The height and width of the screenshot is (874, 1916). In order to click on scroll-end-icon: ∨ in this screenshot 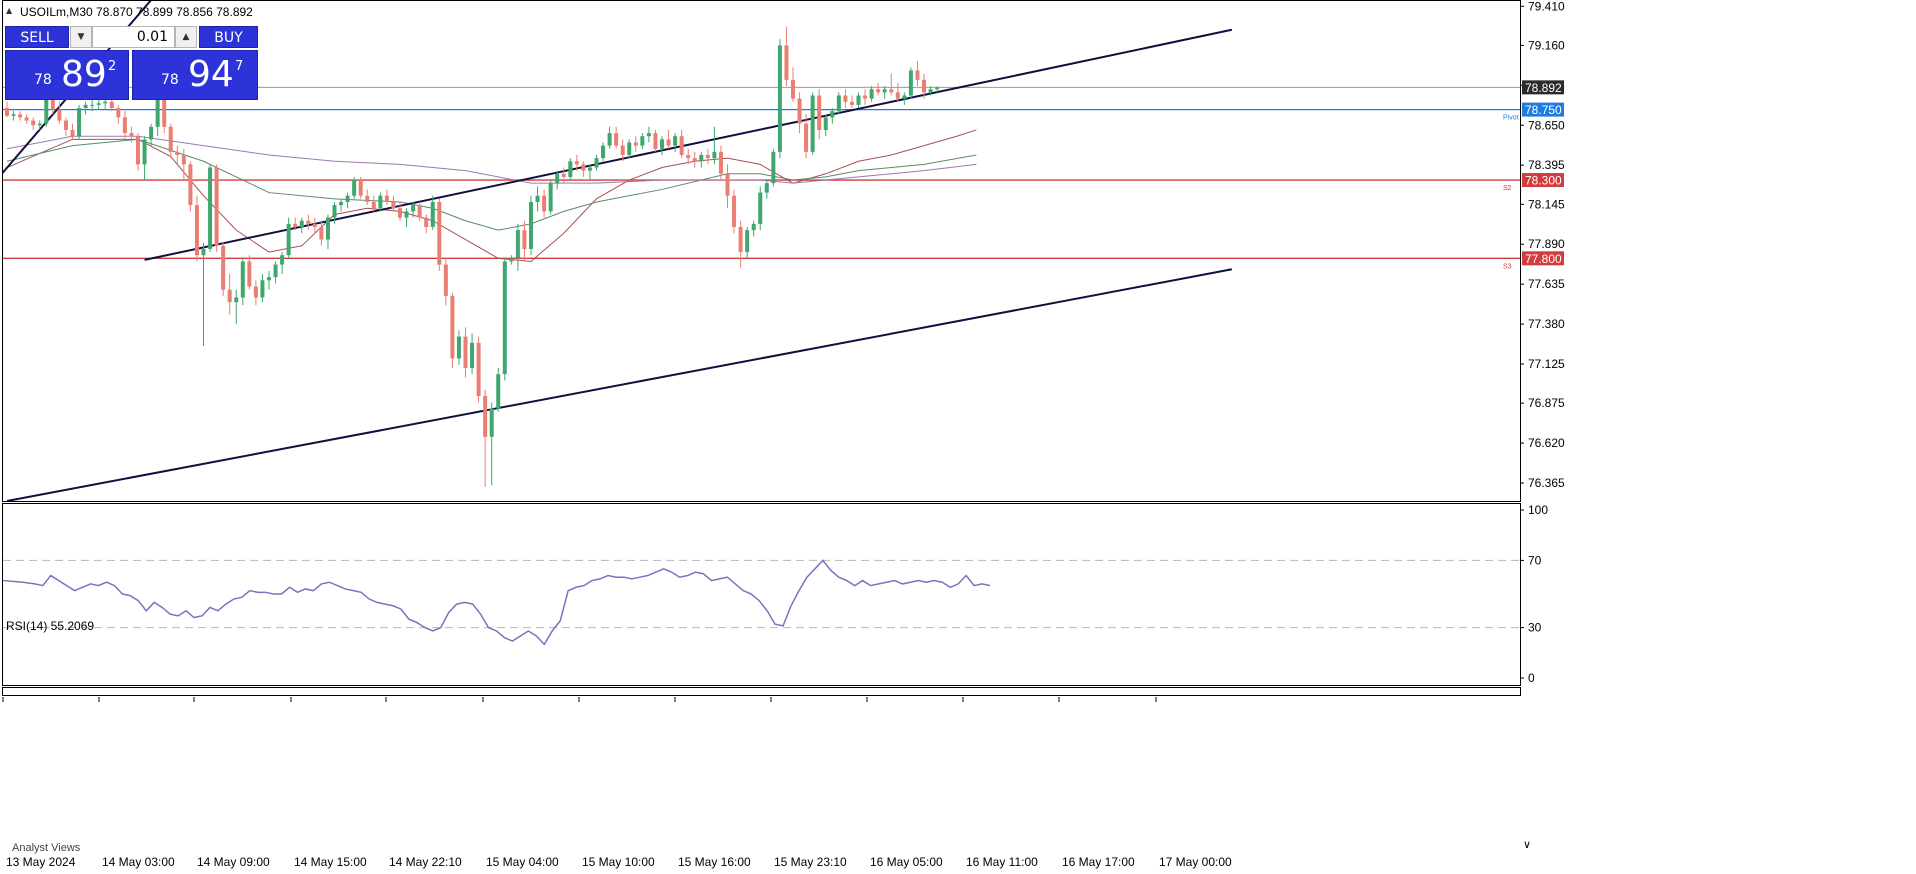, I will do `click(1527, 845)`.